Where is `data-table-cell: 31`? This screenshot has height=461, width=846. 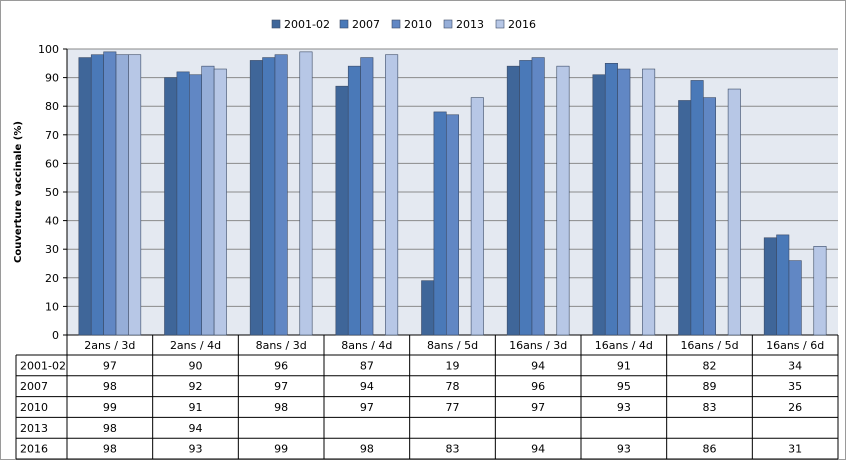
data-table-cell: 31 is located at coordinates (795, 449).